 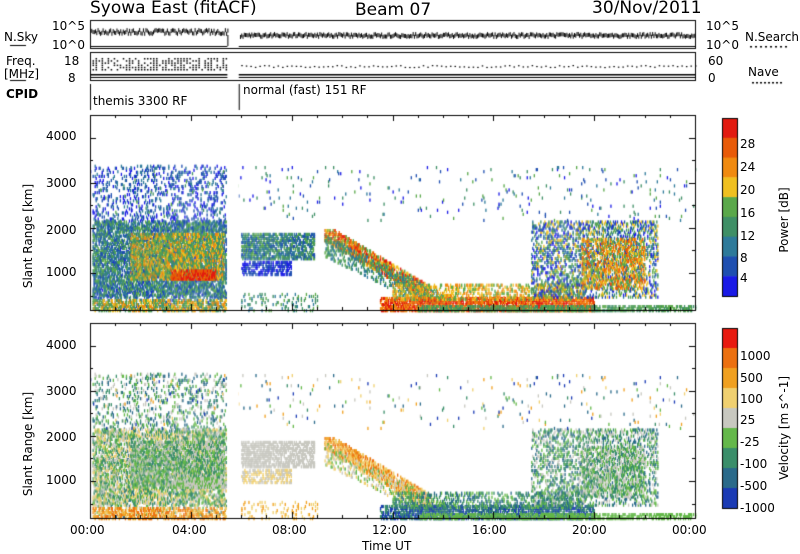 What do you see at coordinates (61, 136) in the screenshot?
I see `power-ytick-4000: 4000` at bounding box center [61, 136].